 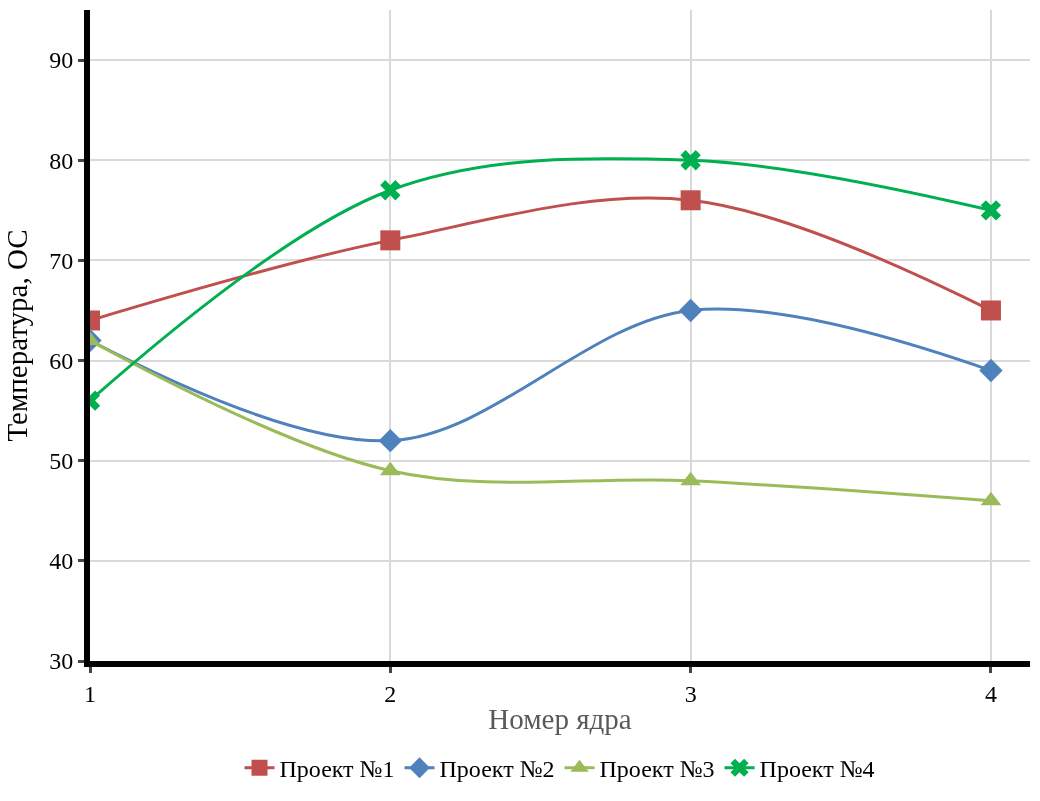 What do you see at coordinates (390, 693) in the screenshot?
I see `x-tick-label: 2` at bounding box center [390, 693].